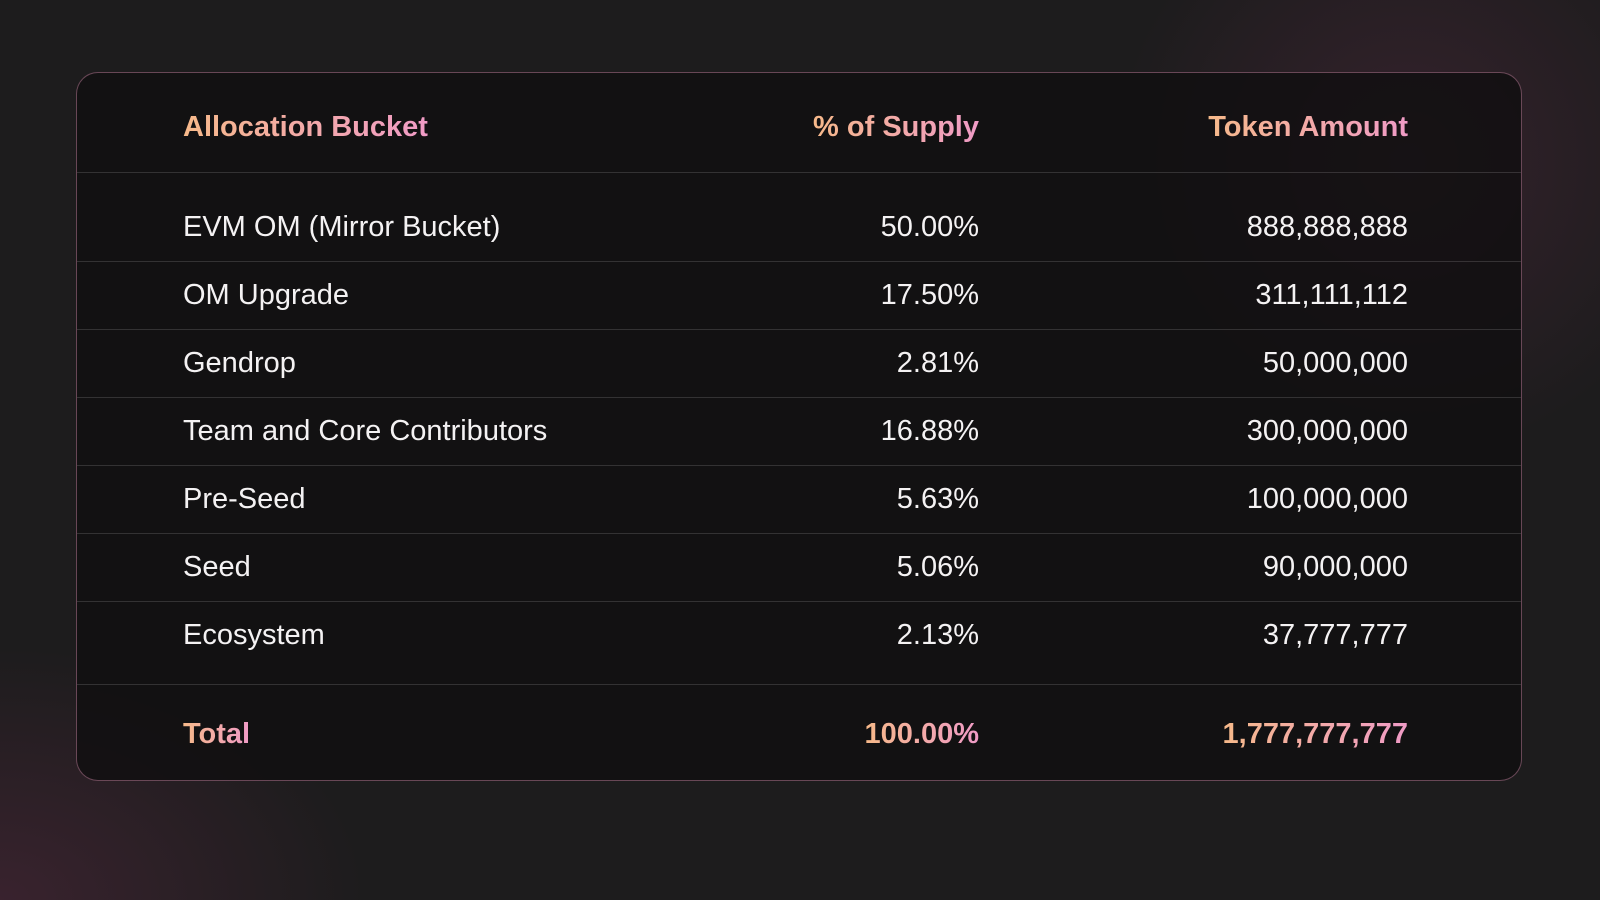 The image size is (1600, 900). I want to click on table-cell: 16.88%, so click(929, 430).